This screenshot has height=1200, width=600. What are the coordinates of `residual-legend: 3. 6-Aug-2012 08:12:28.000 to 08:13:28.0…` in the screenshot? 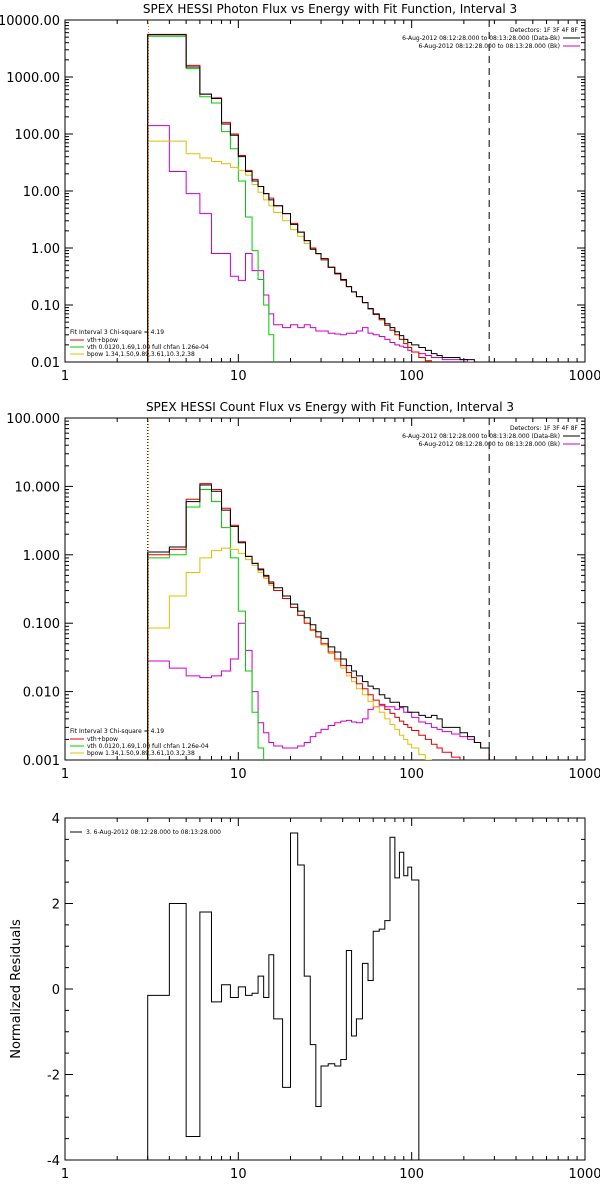 It's located at (145, 832).